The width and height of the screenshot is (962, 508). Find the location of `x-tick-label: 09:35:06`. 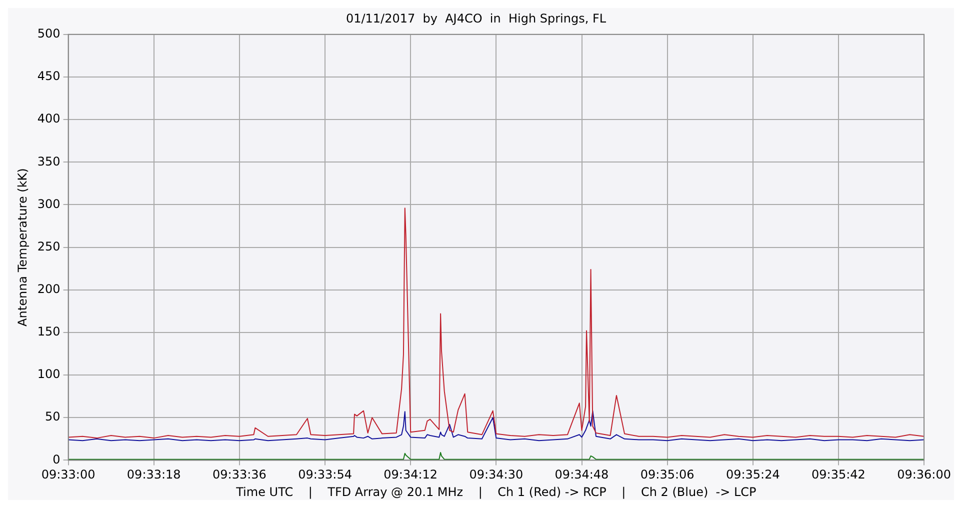

x-tick-label: 09:35:06 is located at coordinates (667, 475).